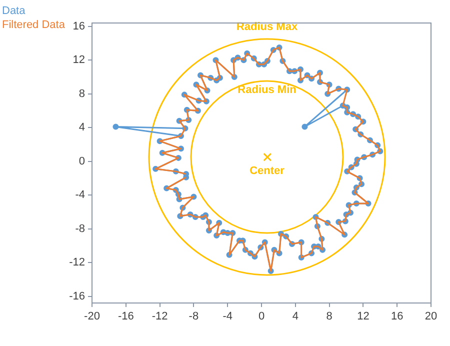 The height and width of the screenshot is (346, 450). I want to click on x-tick-label: -20, so click(92, 316).